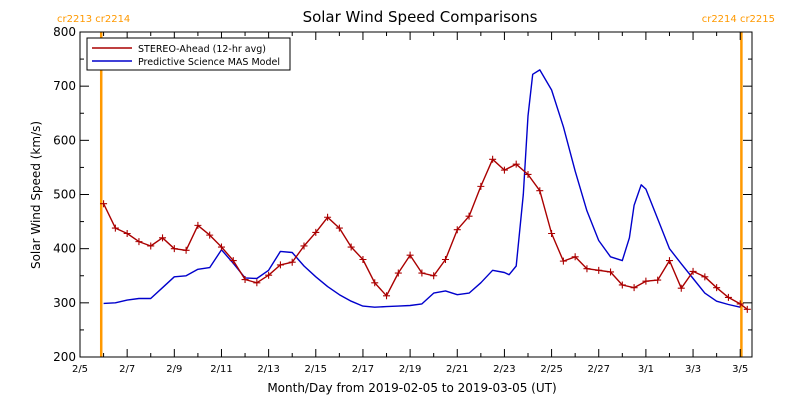 The image size is (800, 404). I want to click on legend-box, so click(188, 54).